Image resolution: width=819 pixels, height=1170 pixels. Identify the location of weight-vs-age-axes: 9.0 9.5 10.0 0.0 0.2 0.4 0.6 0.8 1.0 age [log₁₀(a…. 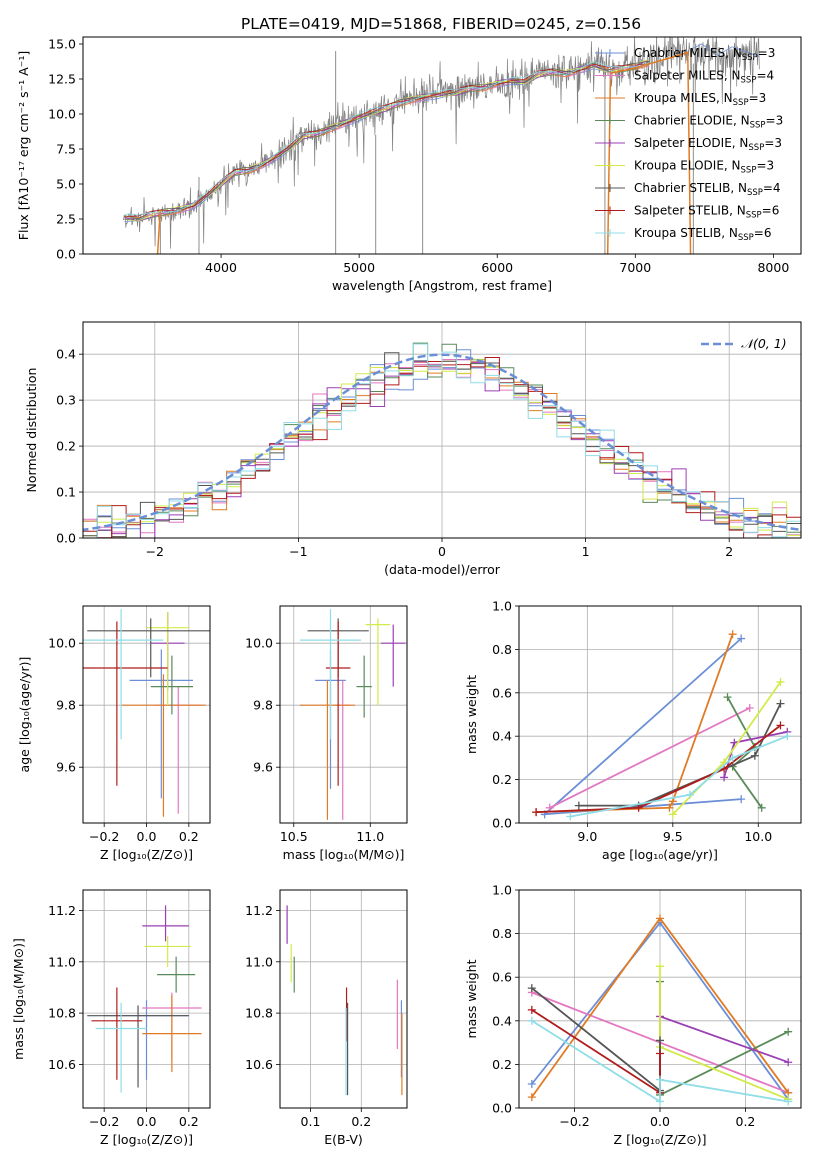
(632, 730).